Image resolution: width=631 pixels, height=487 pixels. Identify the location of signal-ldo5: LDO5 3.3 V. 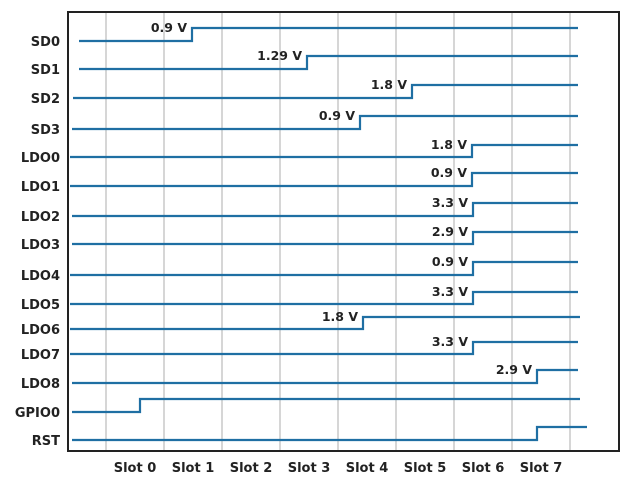
(299, 298).